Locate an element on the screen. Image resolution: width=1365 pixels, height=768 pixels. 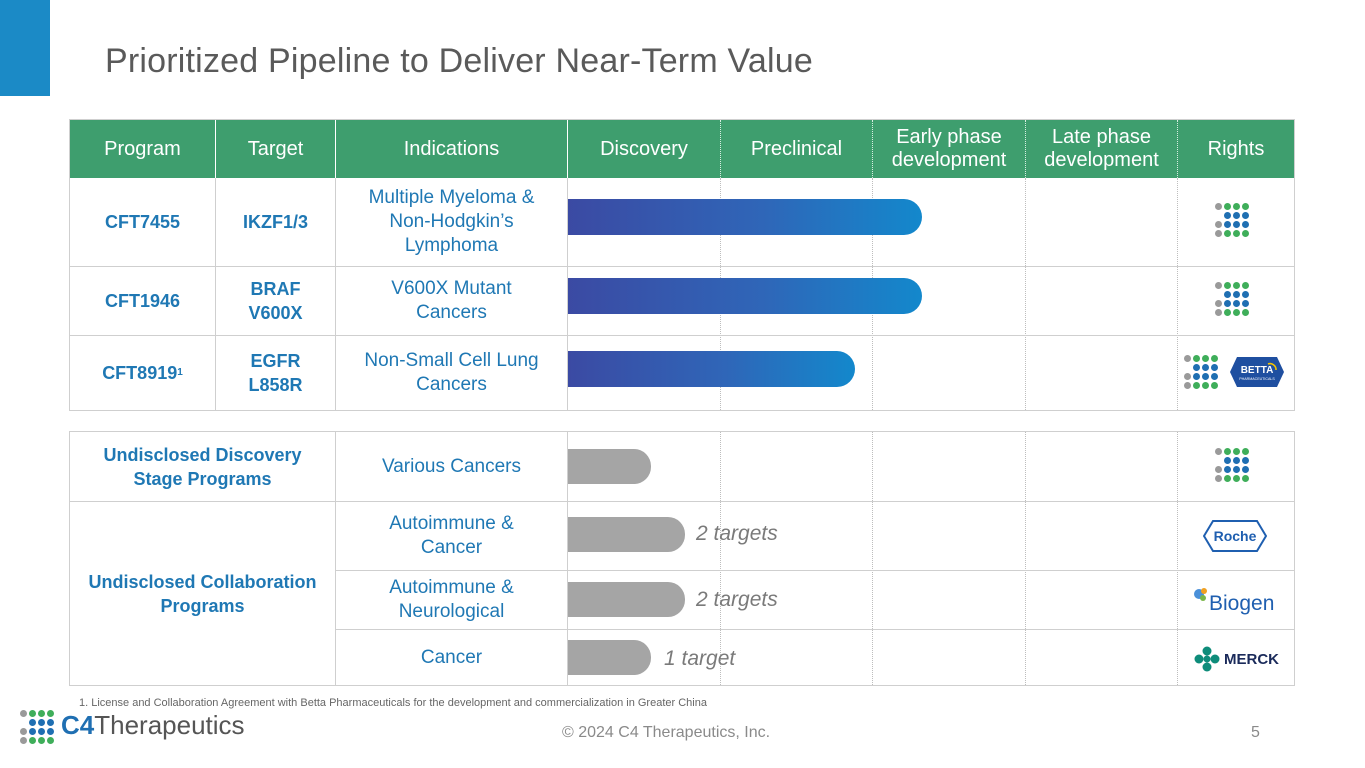
row-indication: Autoimmune & Neurological is located at coordinates (451, 599).